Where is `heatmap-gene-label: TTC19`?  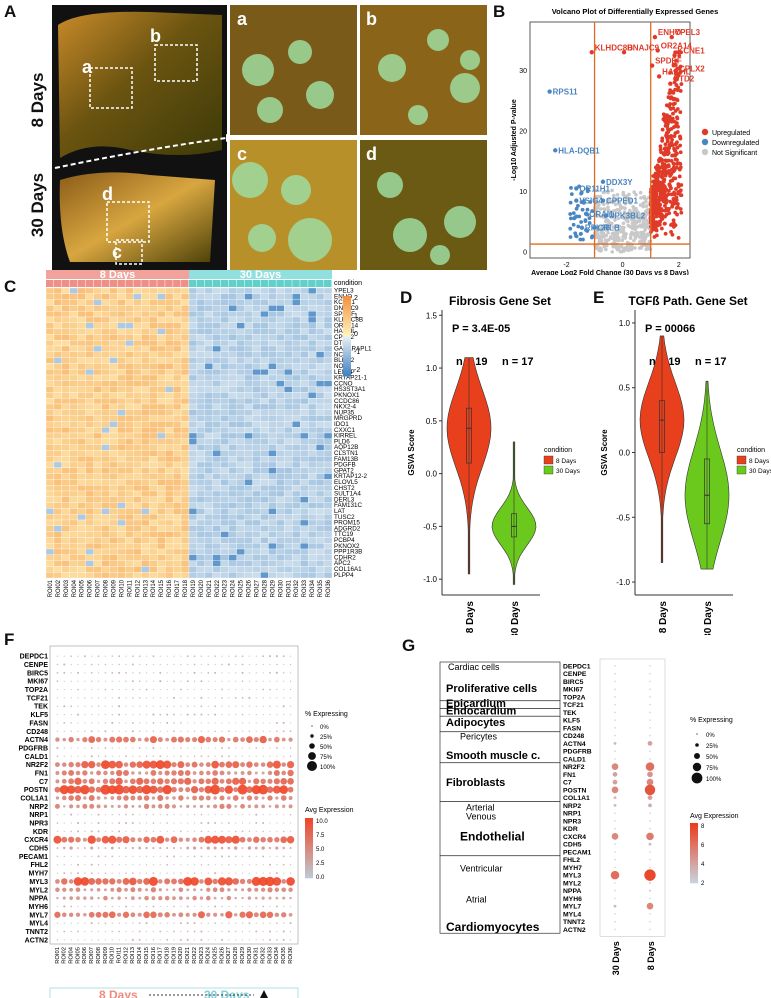
heatmap-gene-label: TTC19 is located at coordinates (344, 534).